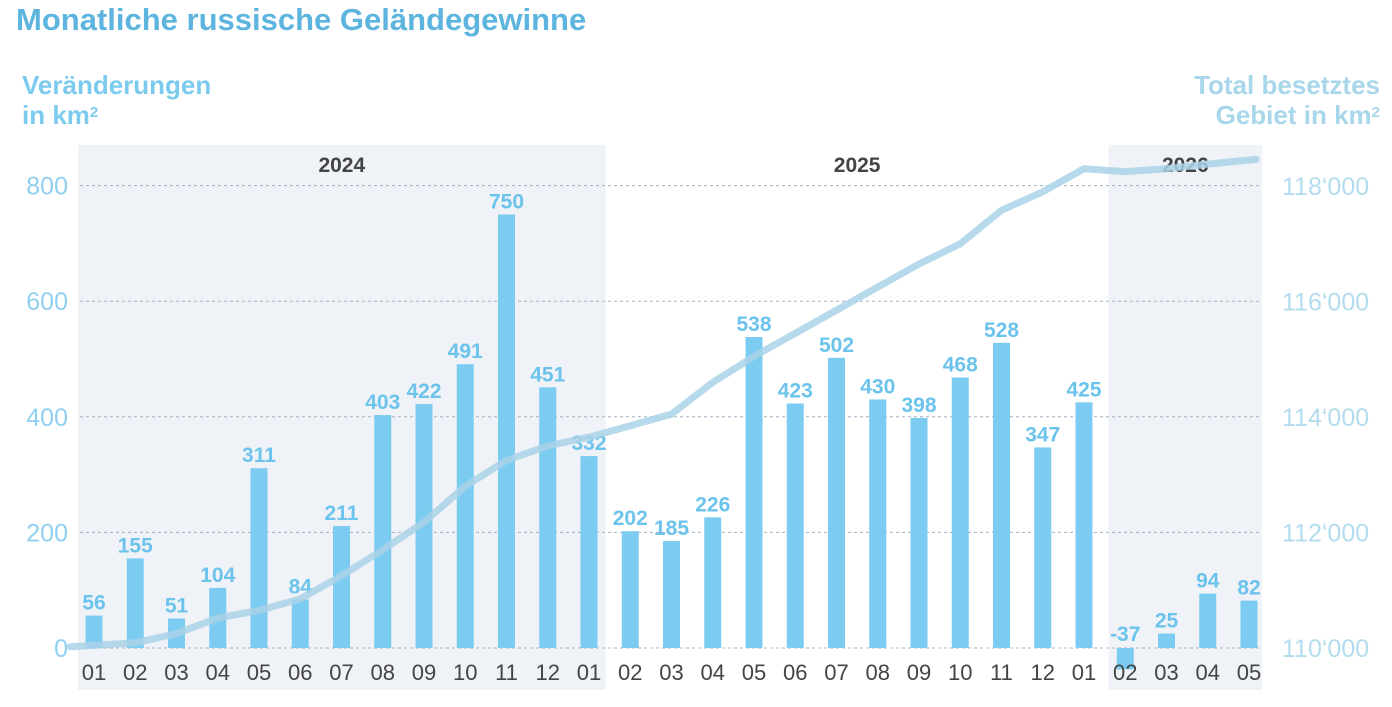  What do you see at coordinates (836, 345) in the screenshot?
I see `bar-value-label: 502` at bounding box center [836, 345].